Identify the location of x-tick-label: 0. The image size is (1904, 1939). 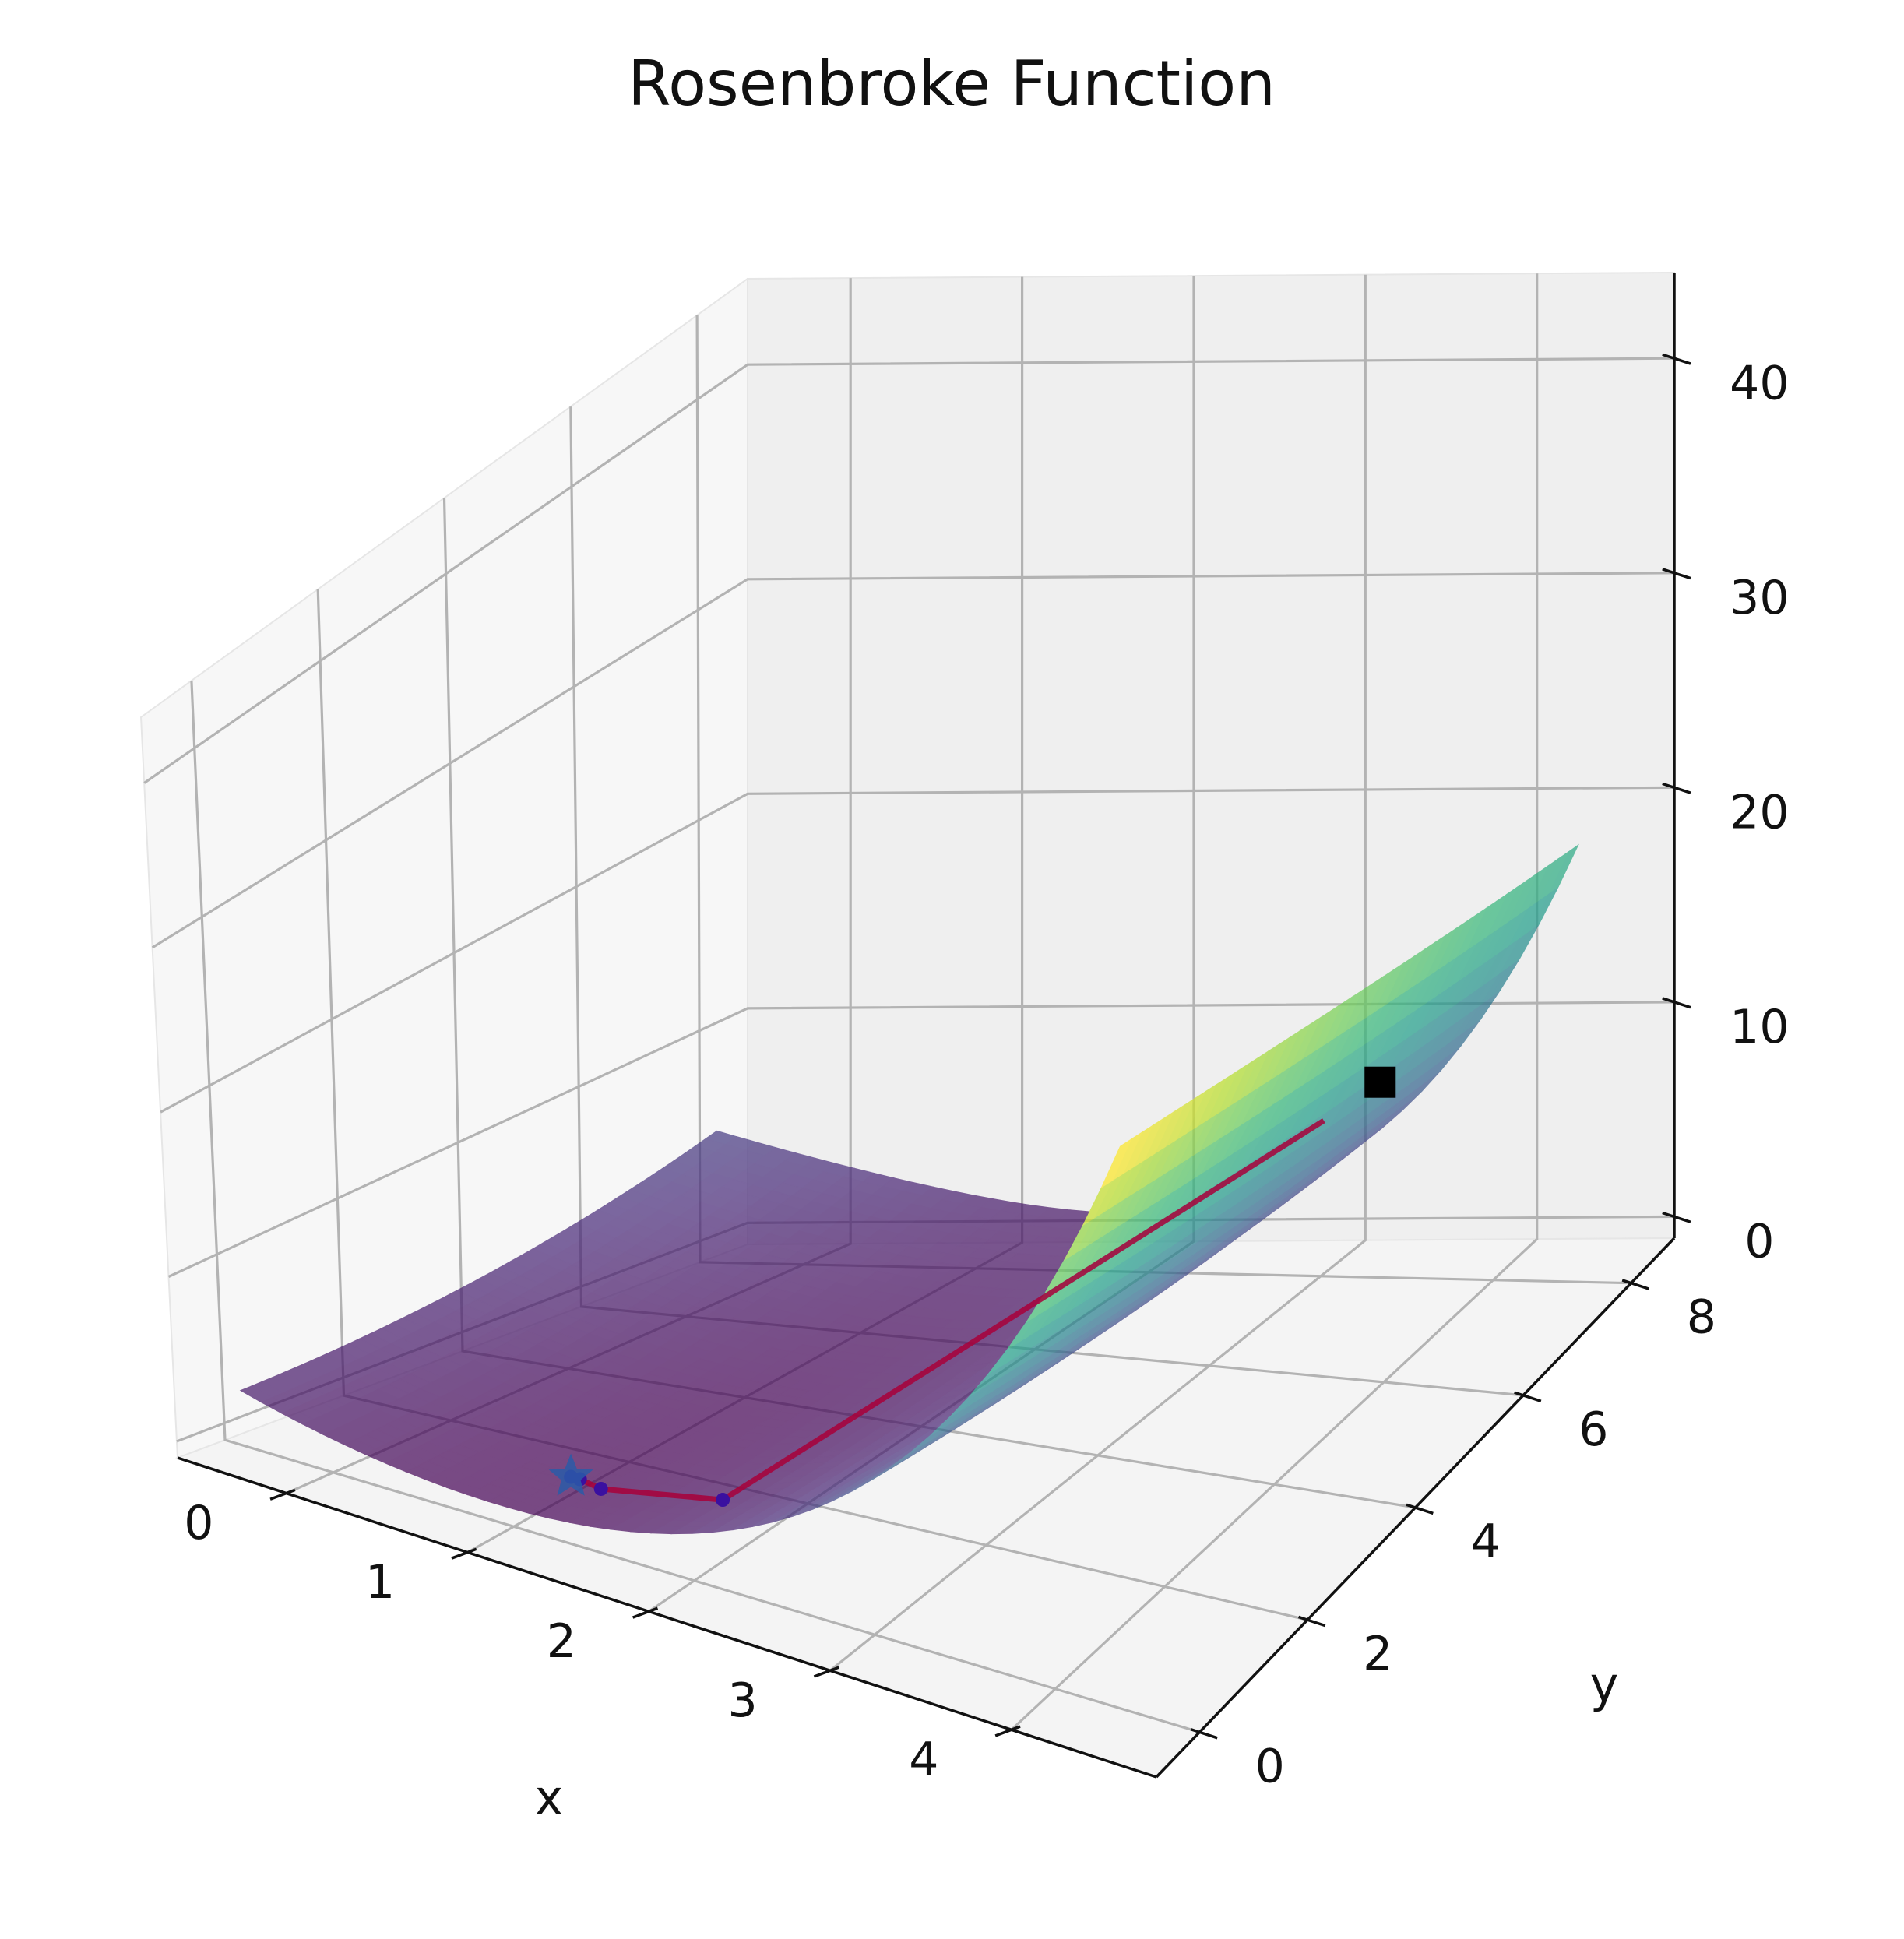
(199, 1523).